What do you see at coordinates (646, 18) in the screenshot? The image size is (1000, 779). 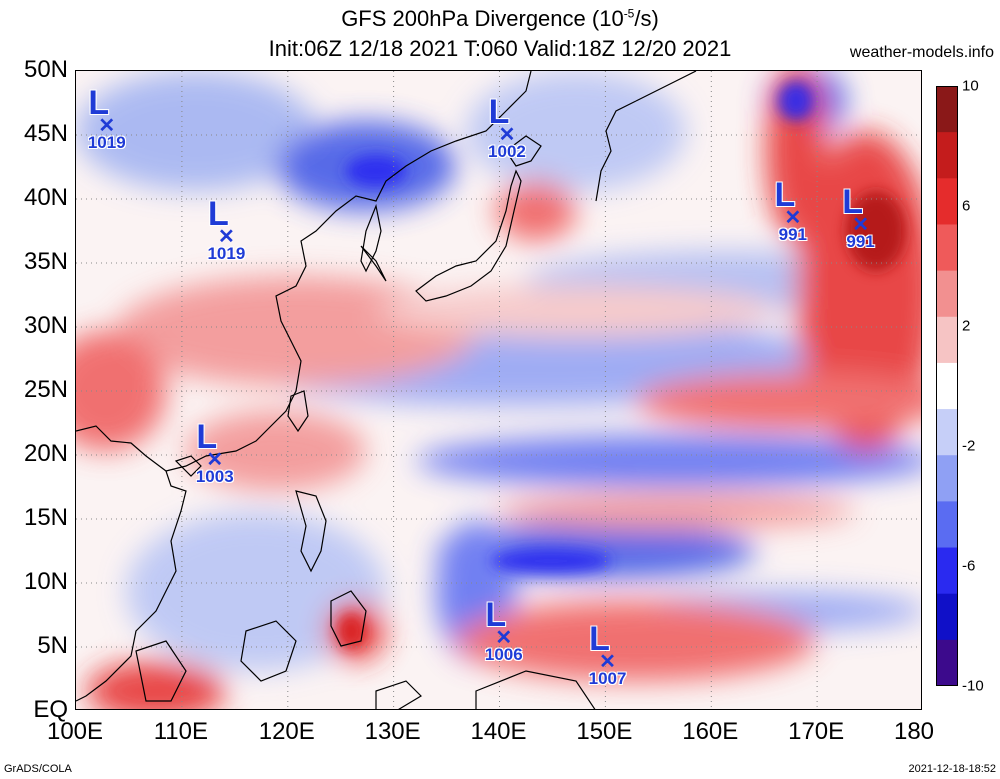 I see `title-suffix: /s)` at bounding box center [646, 18].